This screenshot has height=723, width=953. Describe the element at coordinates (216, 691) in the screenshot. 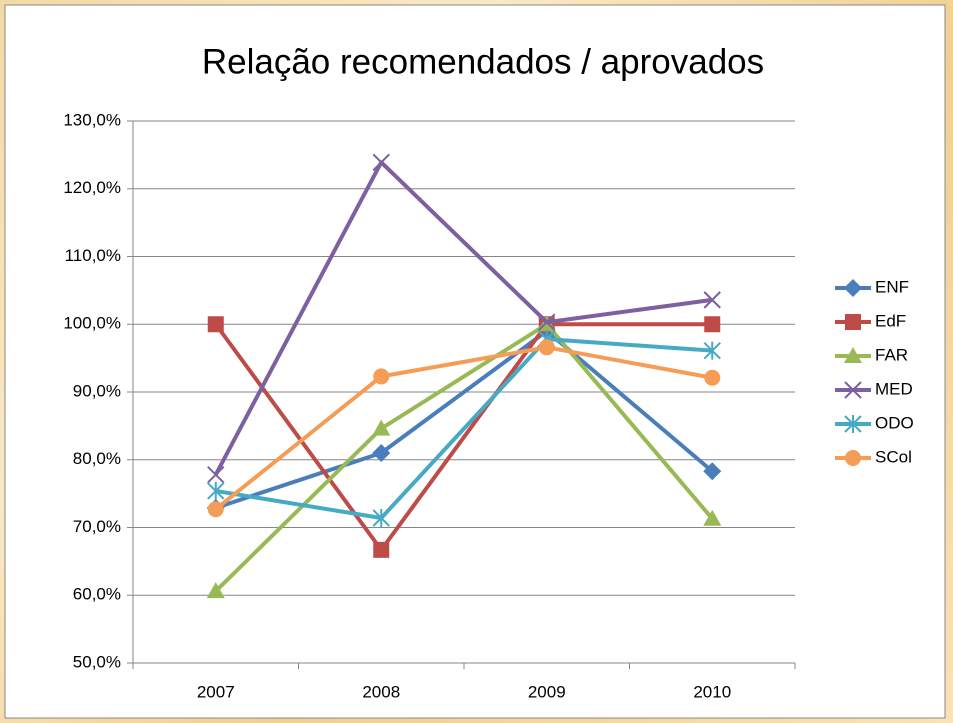

I see `x-tick-label: 2007` at that location.